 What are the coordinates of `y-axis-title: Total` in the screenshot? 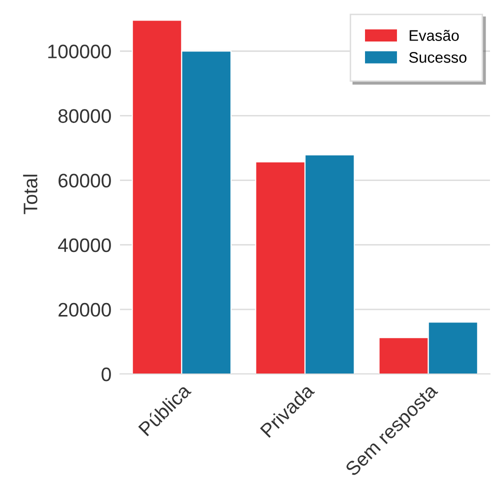 It's located at (30, 194).